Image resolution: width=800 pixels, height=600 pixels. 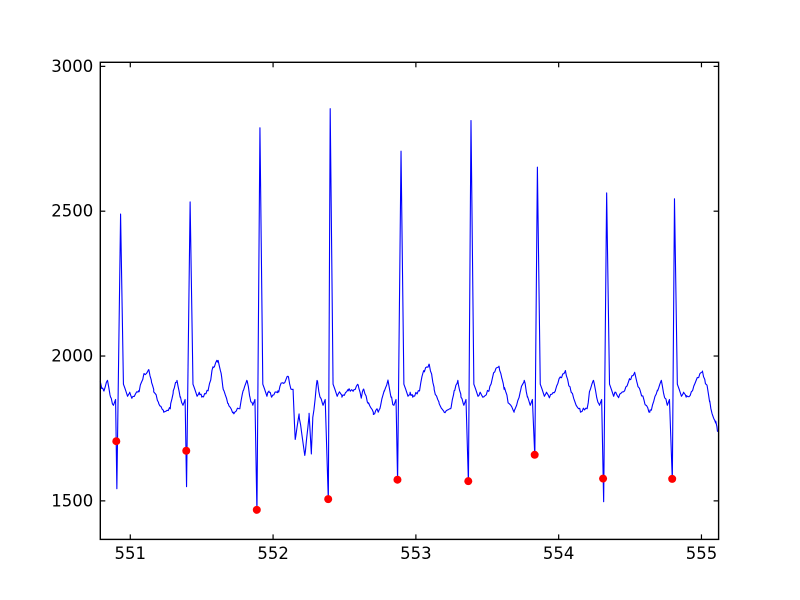 I want to click on y-tick-label: 2000, so click(x=72, y=356).